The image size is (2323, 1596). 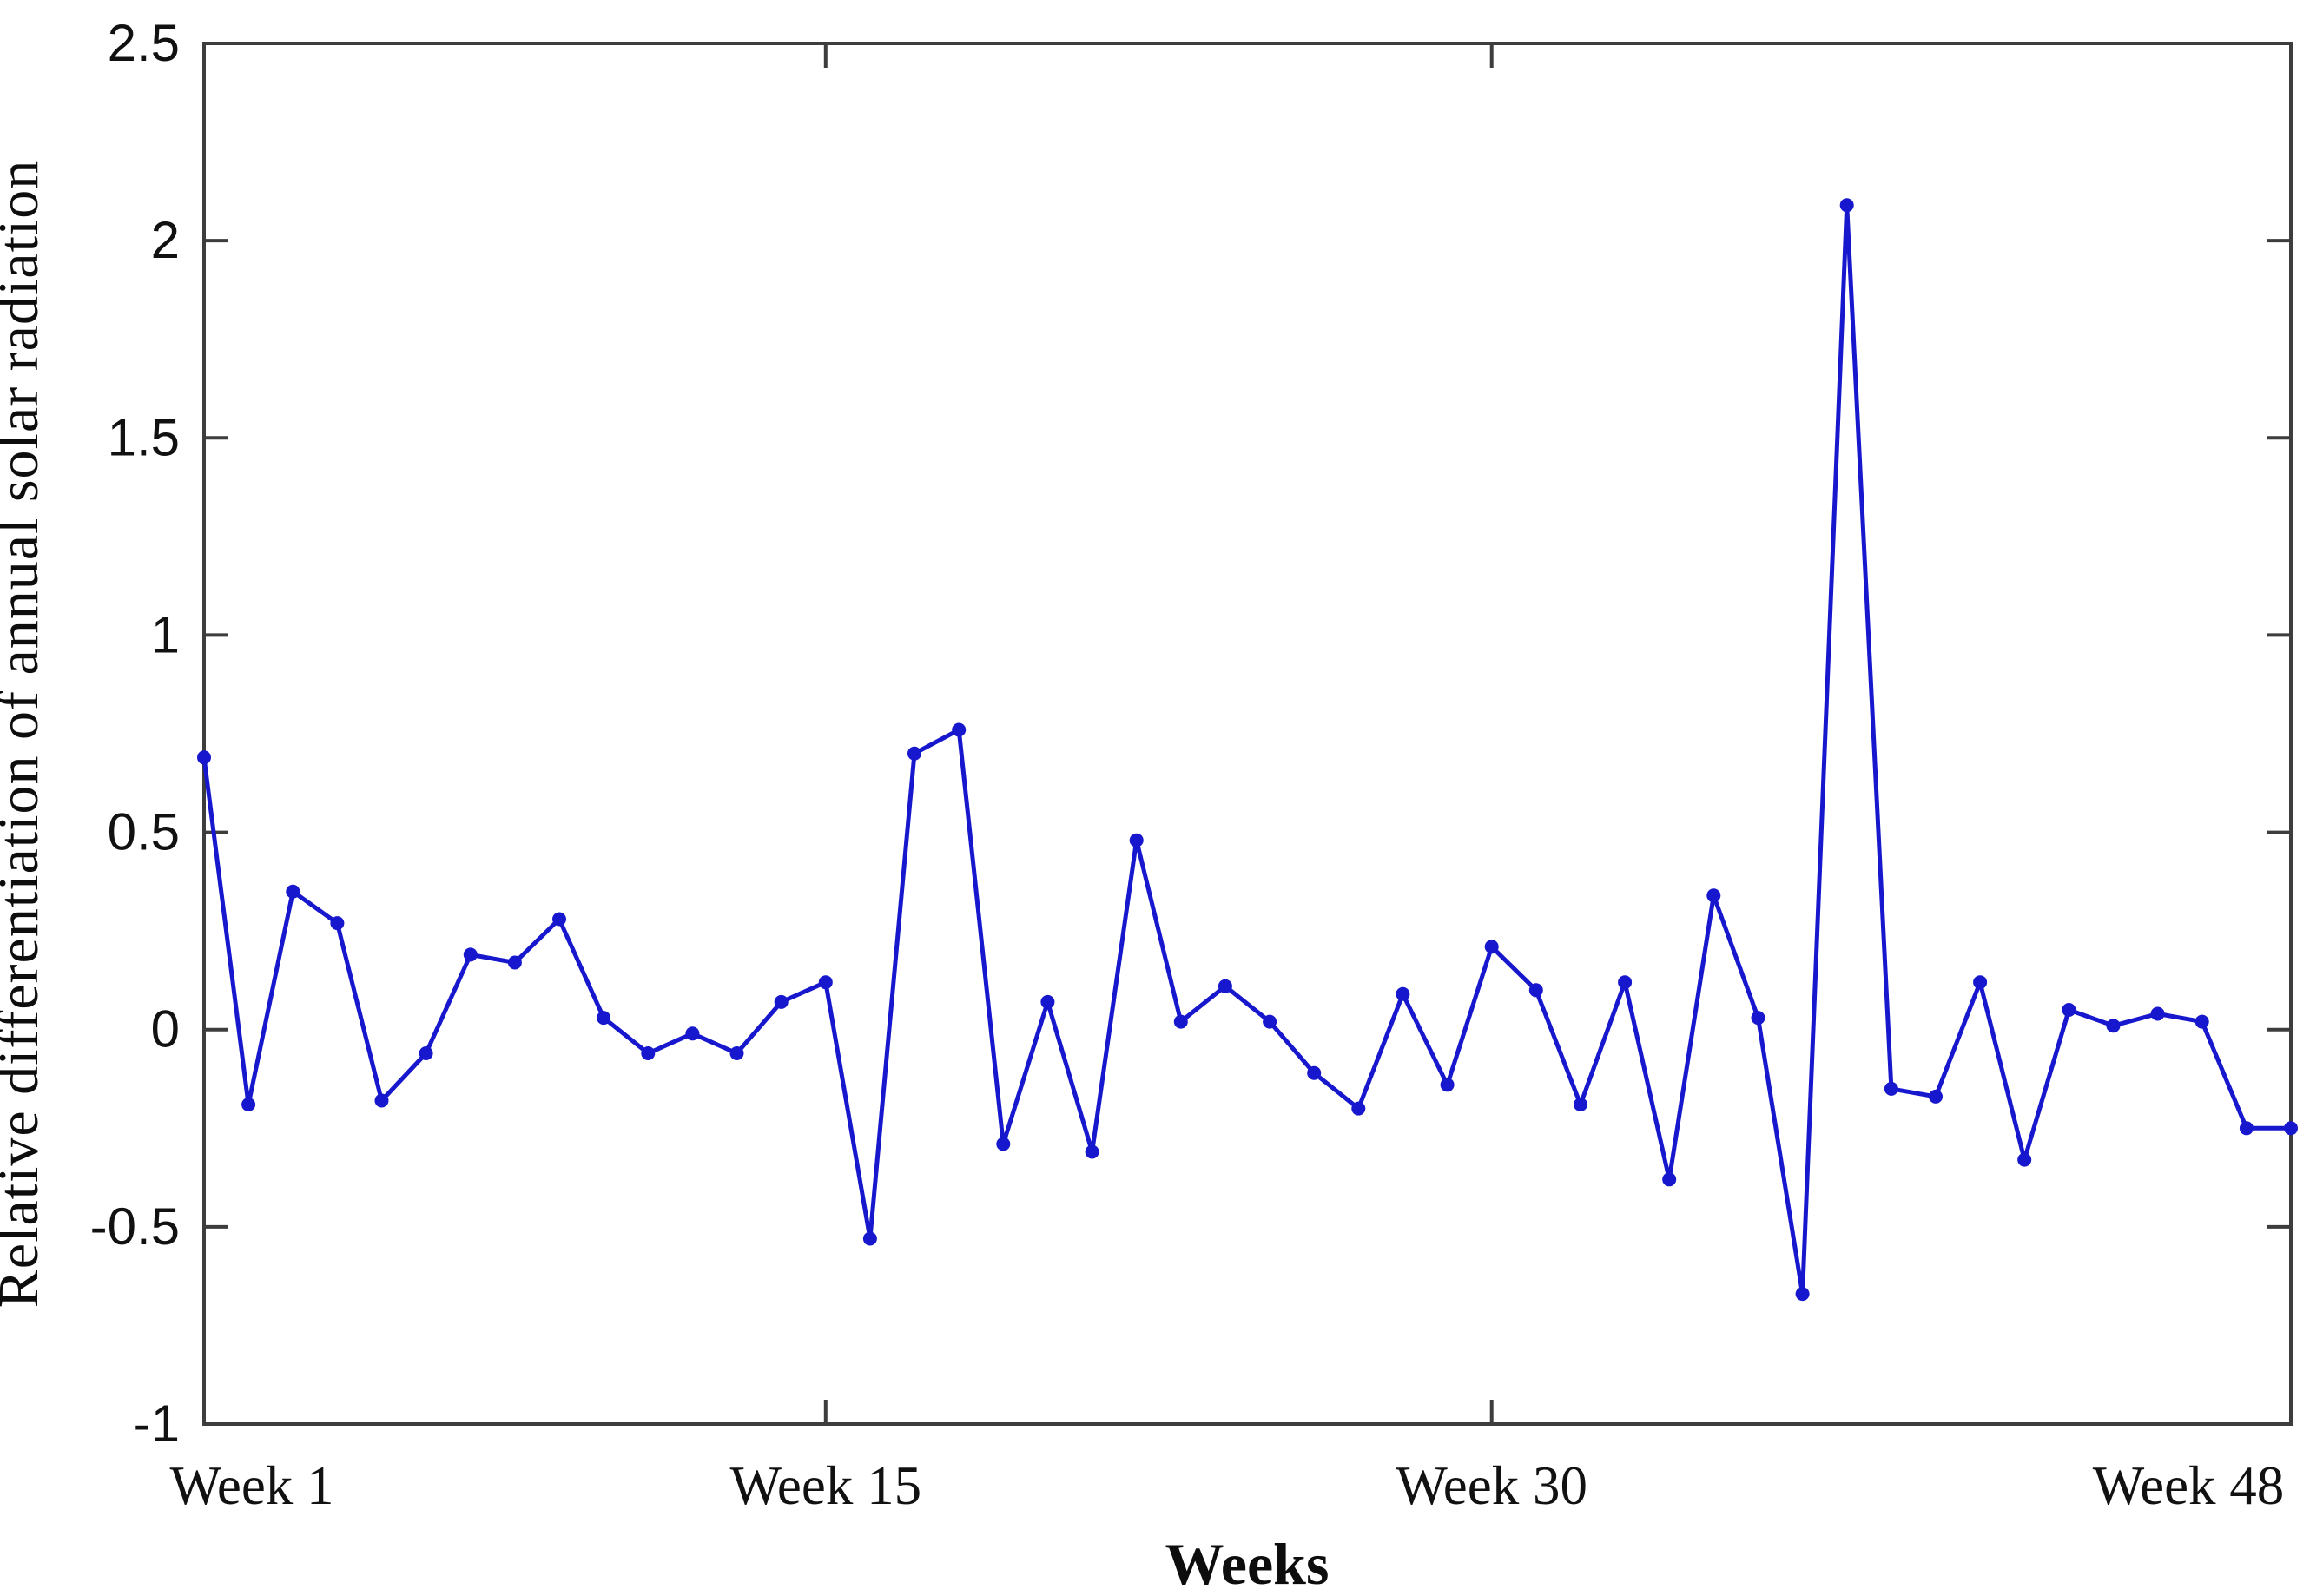 I want to click on y-tick-label: 0, so click(x=165, y=1029).